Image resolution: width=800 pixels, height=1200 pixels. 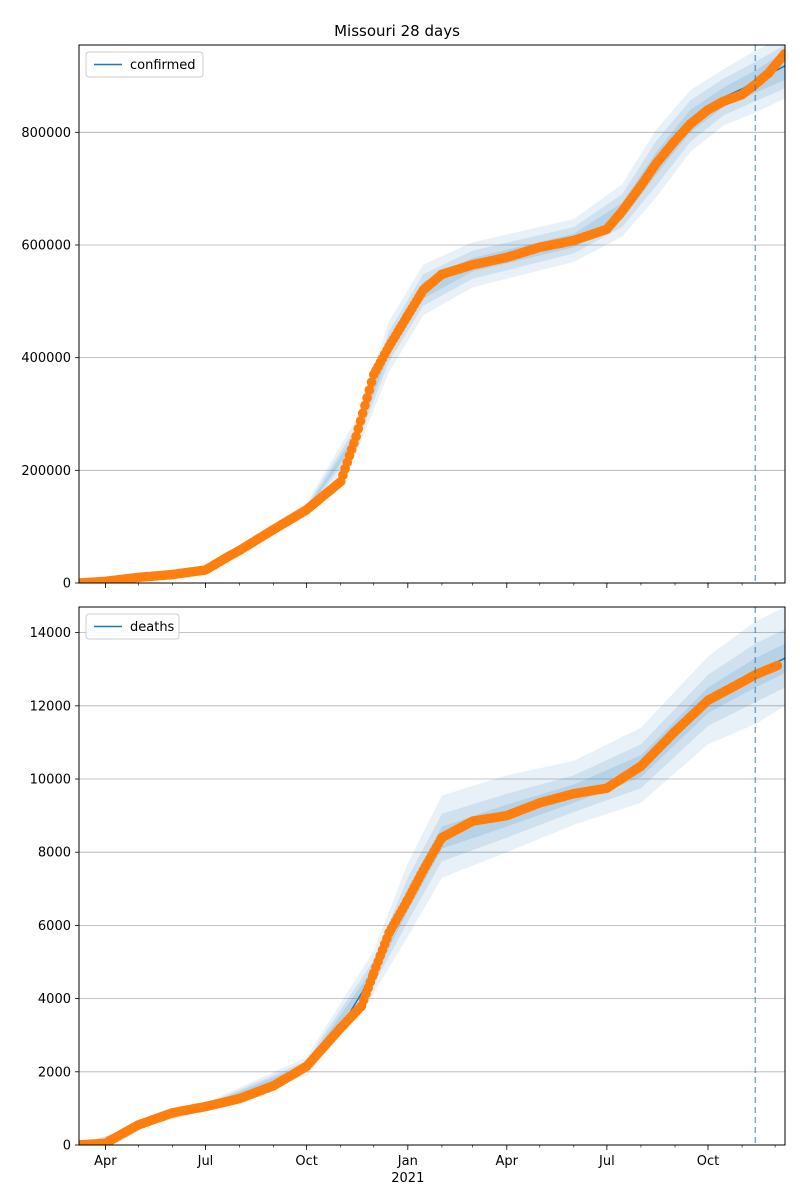 I want to click on y-tick-label: 400000, so click(x=46, y=358).